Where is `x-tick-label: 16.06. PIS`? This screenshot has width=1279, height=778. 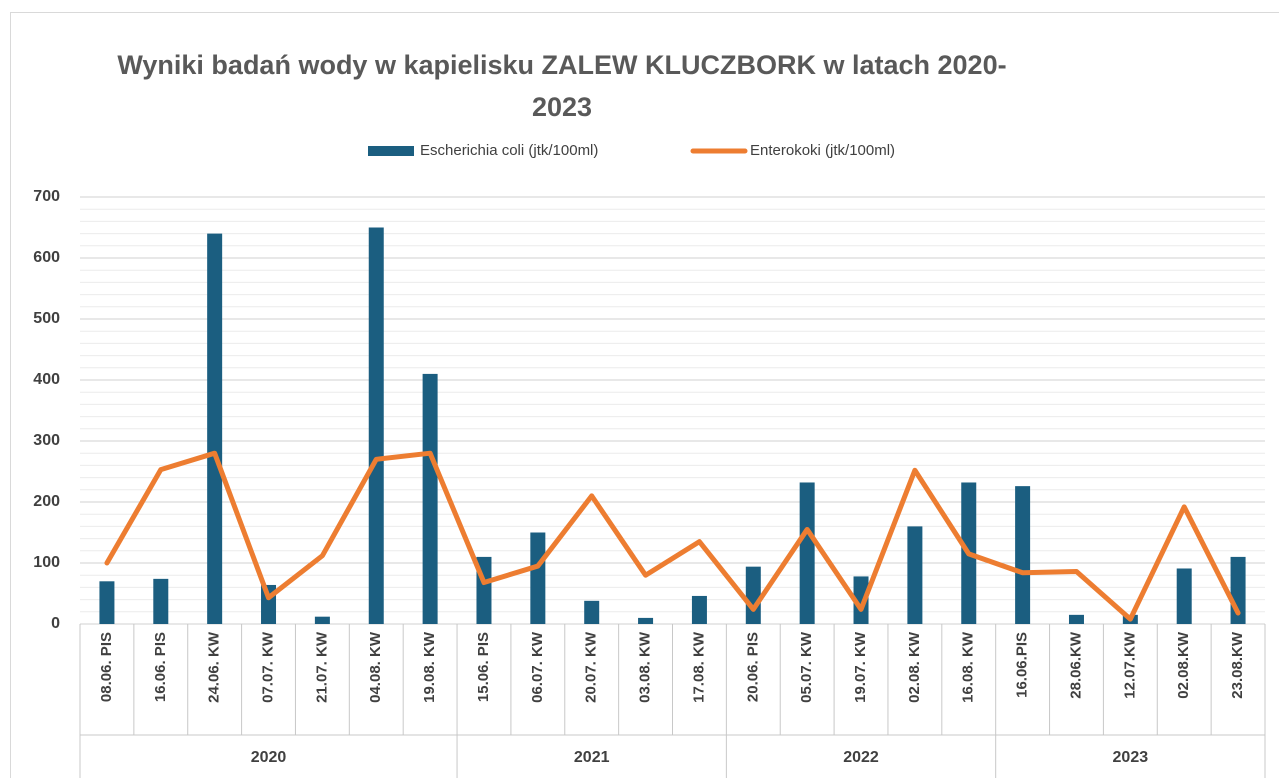 x-tick-label: 16.06. PIS is located at coordinates (160, 667).